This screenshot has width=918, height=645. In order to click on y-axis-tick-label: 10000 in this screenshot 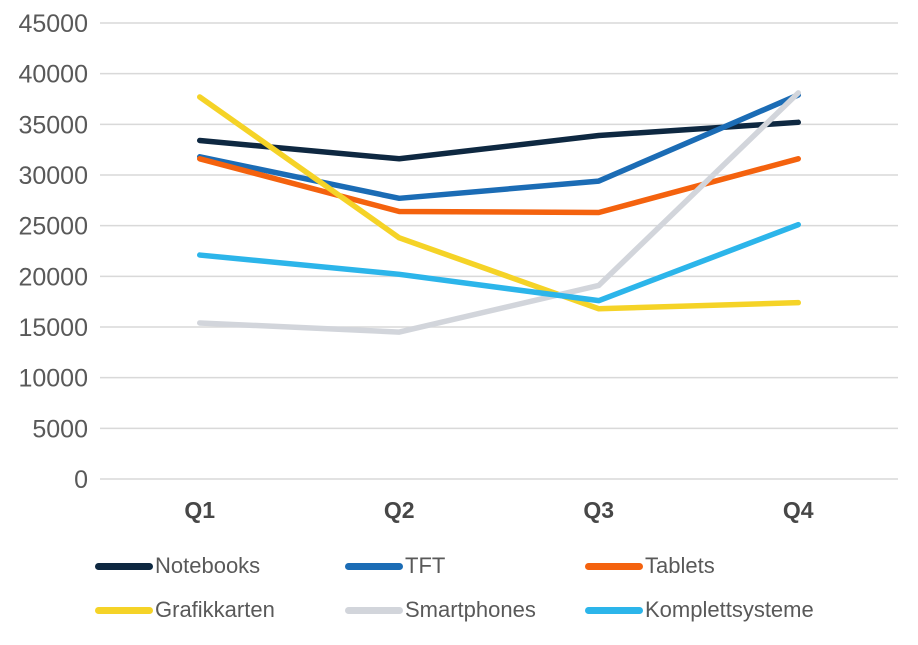, I will do `click(53, 379)`.